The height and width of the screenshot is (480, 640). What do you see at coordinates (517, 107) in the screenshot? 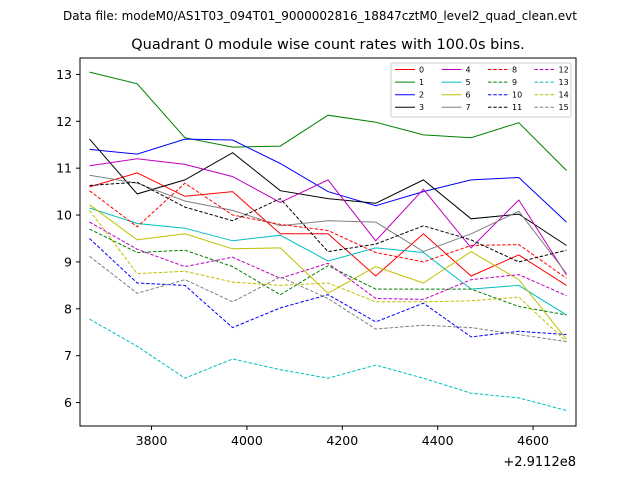
I see `legend-label: 11` at bounding box center [517, 107].